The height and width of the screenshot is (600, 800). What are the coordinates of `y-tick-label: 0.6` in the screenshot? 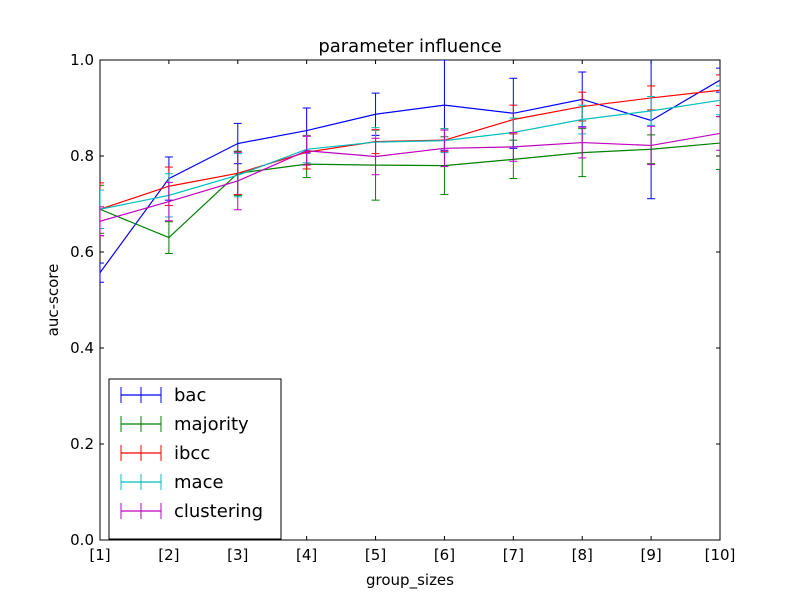 It's located at (82, 252).